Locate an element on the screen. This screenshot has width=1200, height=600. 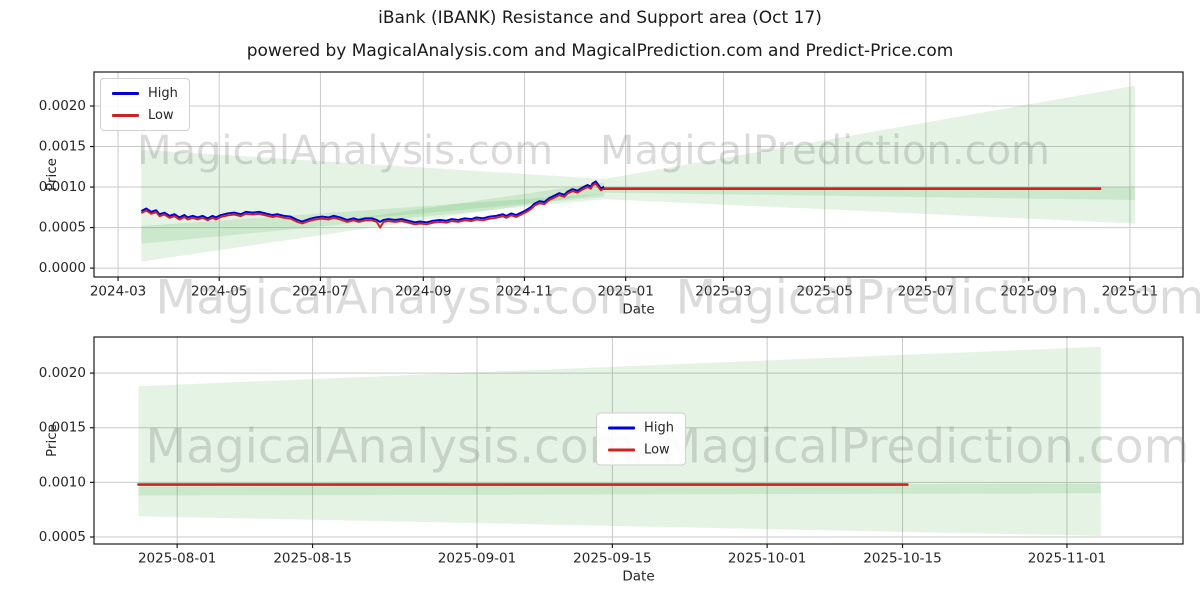
x-tick-label: 2025-03 is located at coordinates (723, 292).